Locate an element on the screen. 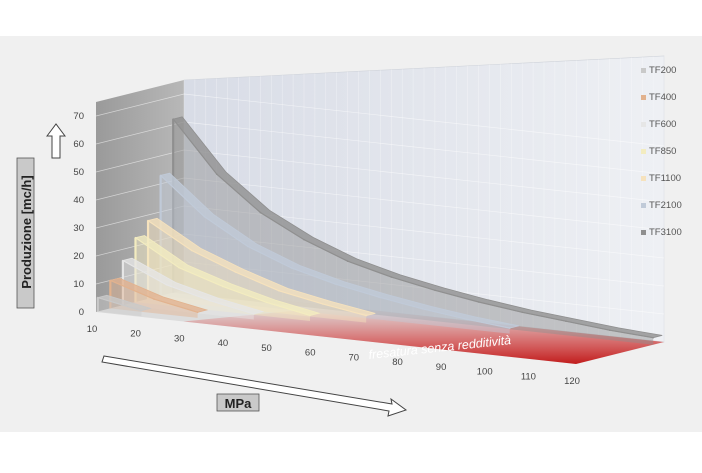 Image resolution: width=702 pixels, height=473 pixels. x-tick-label: 20 is located at coordinates (135, 334).